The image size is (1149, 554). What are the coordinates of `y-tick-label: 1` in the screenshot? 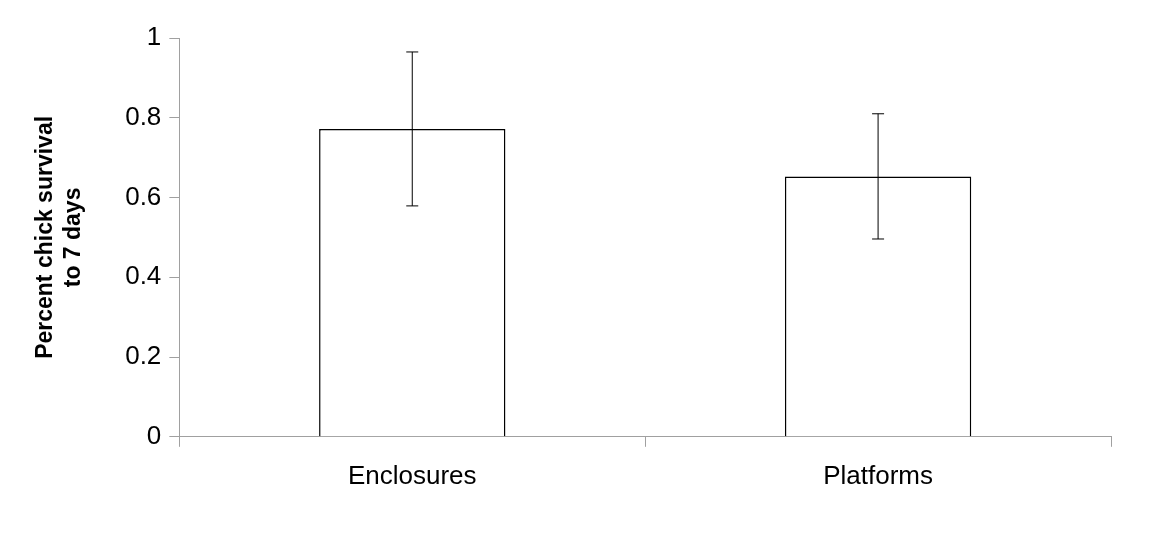 It's located at (154, 36).